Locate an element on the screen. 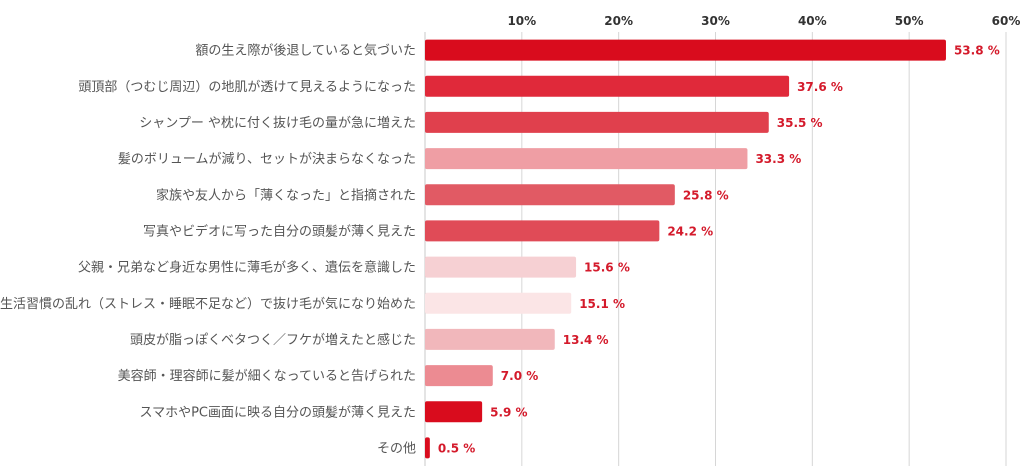  x-tick-label: 20% is located at coordinates (618, 21).